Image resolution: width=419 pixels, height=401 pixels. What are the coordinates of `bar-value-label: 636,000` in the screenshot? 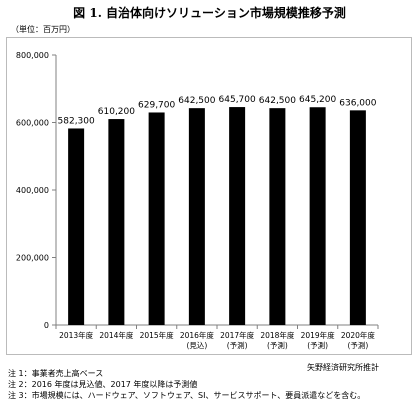 It's located at (357, 103).